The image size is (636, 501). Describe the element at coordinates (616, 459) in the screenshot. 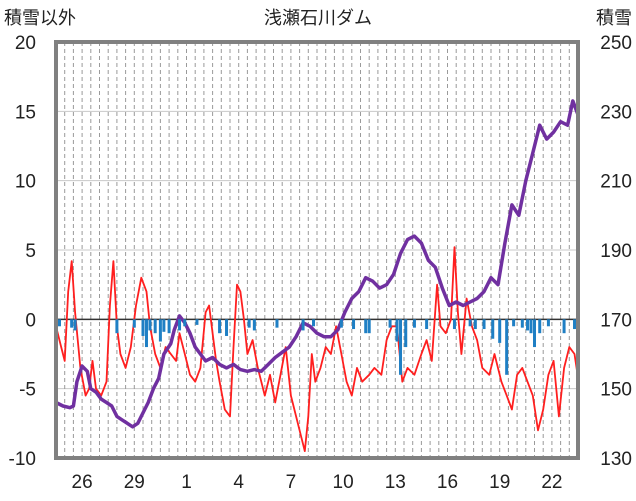

I see `y-right-tick-label: 130` at that location.